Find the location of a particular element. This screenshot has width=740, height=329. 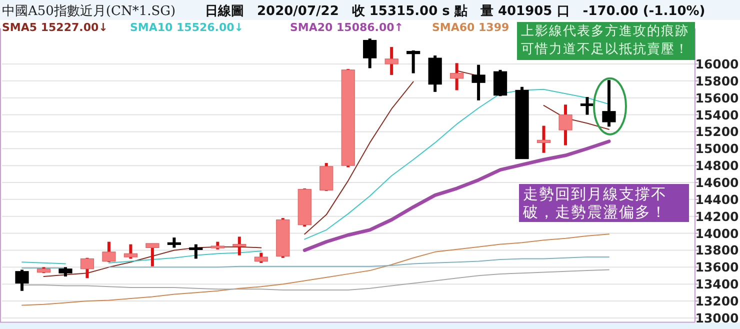

y-tick-label: 16000 is located at coordinates (717, 64).